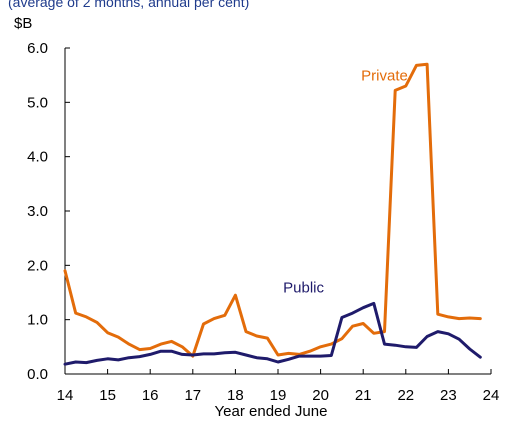 The image size is (519, 421). What do you see at coordinates (278, 395) in the screenshot?
I see `x-tick-label: 19` at bounding box center [278, 395].